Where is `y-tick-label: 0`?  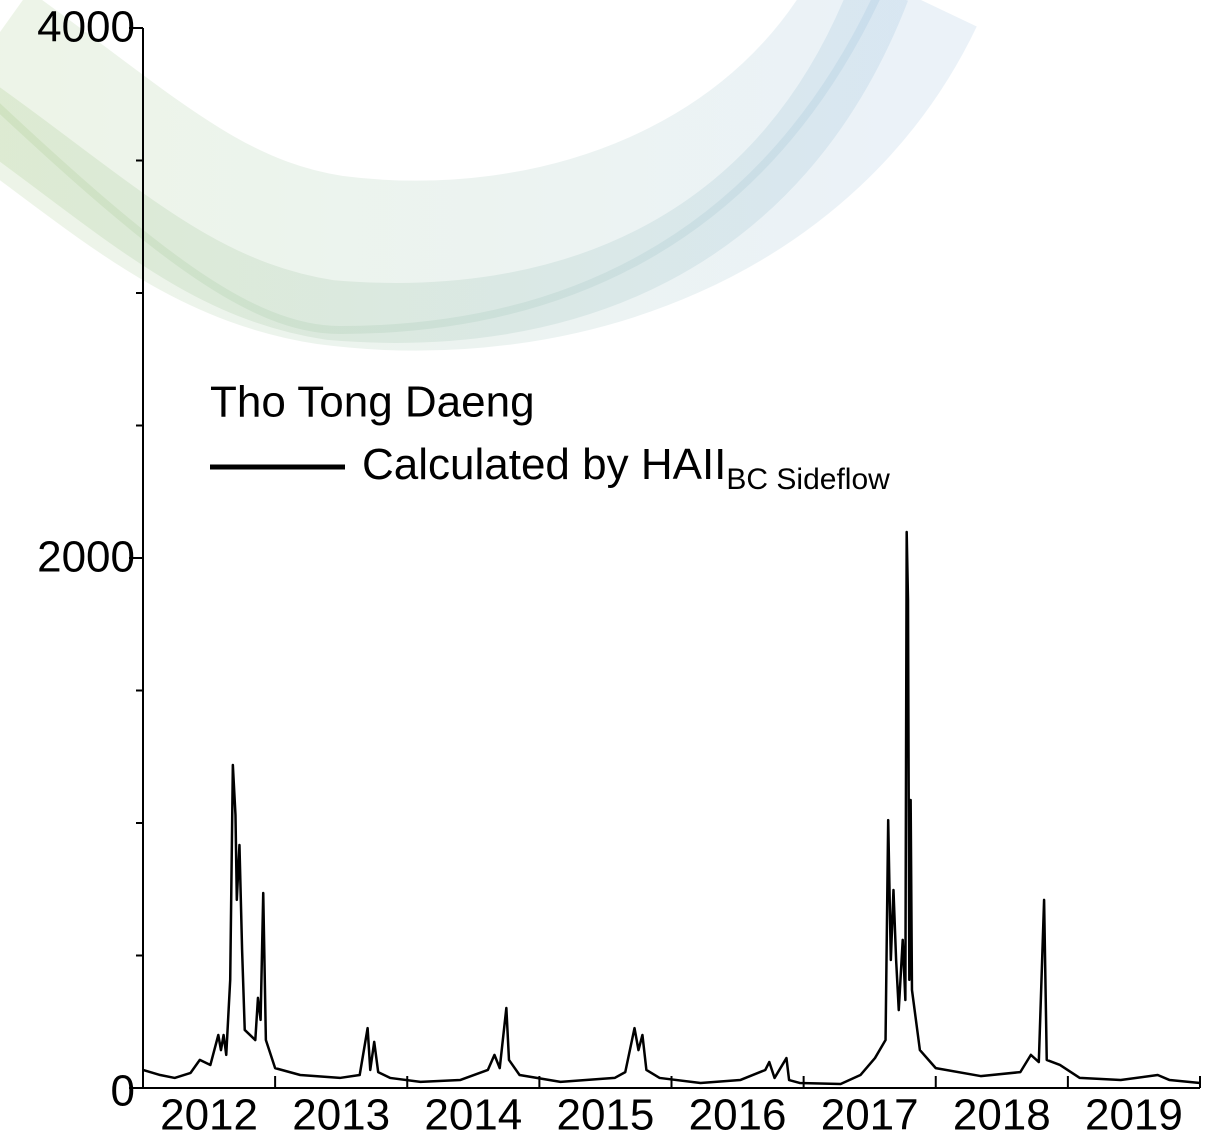 y-tick-label: 0 is located at coordinates (123, 1091).